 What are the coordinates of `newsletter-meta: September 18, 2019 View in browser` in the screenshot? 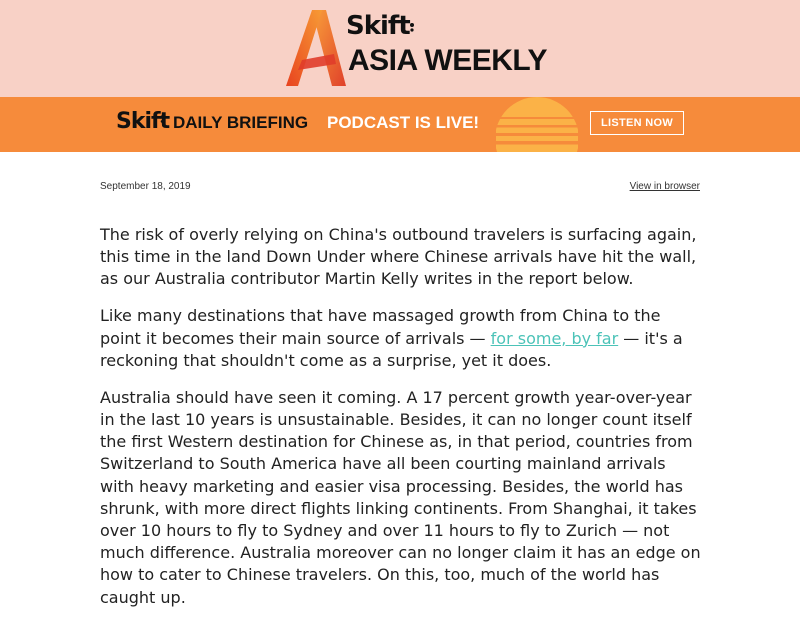 It's located at (400, 188).